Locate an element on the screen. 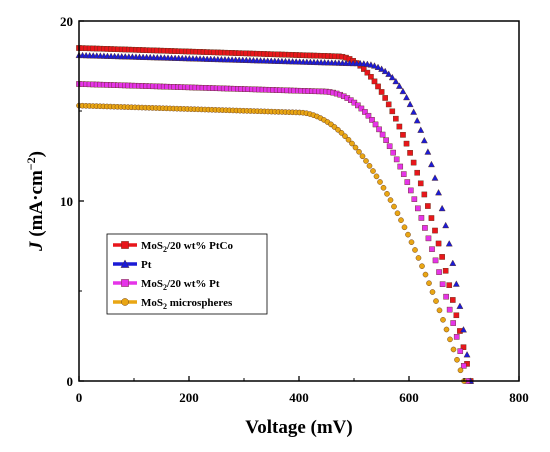  legend-item: Pt is located at coordinates (132, 265).